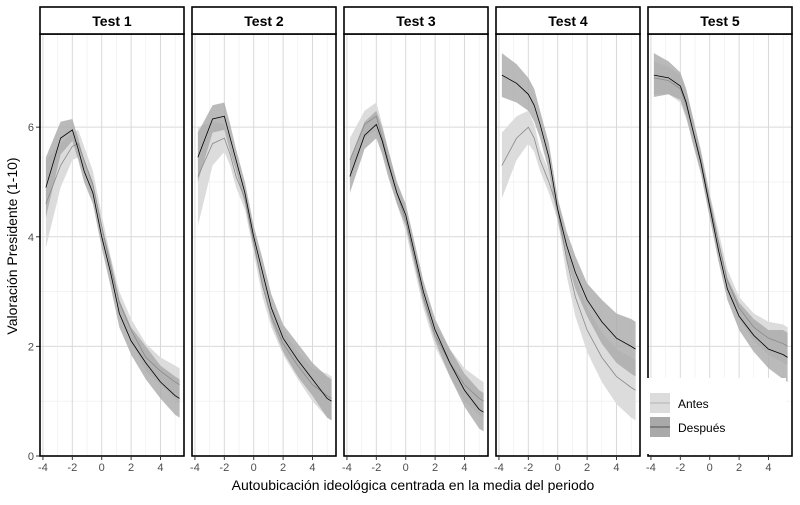 The width and height of the screenshot is (800, 505). What do you see at coordinates (693, 404) in the screenshot?
I see `legend-label-antes: Antes` at bounding box center [693, 404].